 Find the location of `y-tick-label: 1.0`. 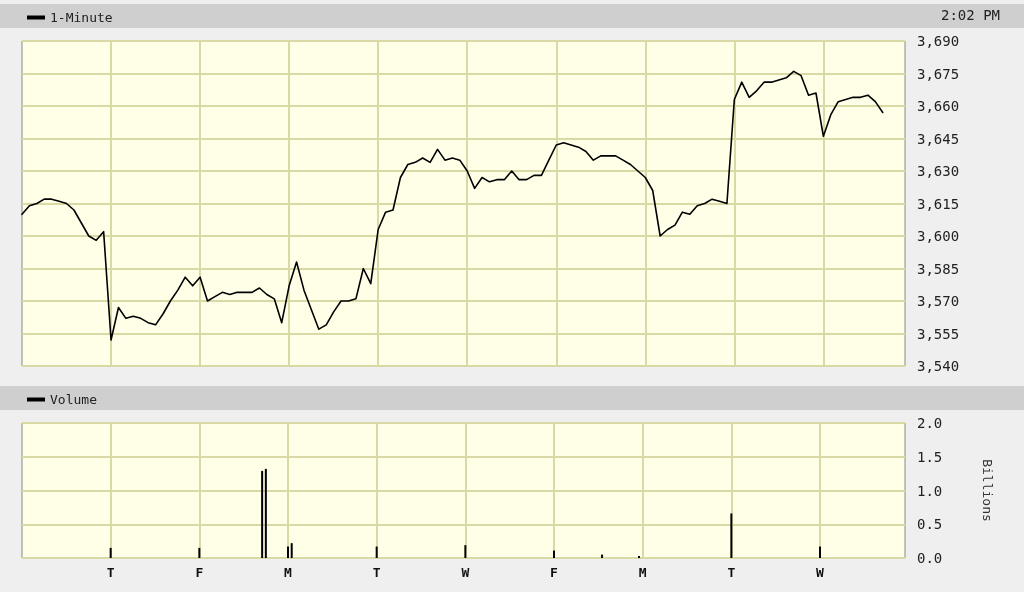

y-tick-label: 1.0 is located at coordinates (930, 490).